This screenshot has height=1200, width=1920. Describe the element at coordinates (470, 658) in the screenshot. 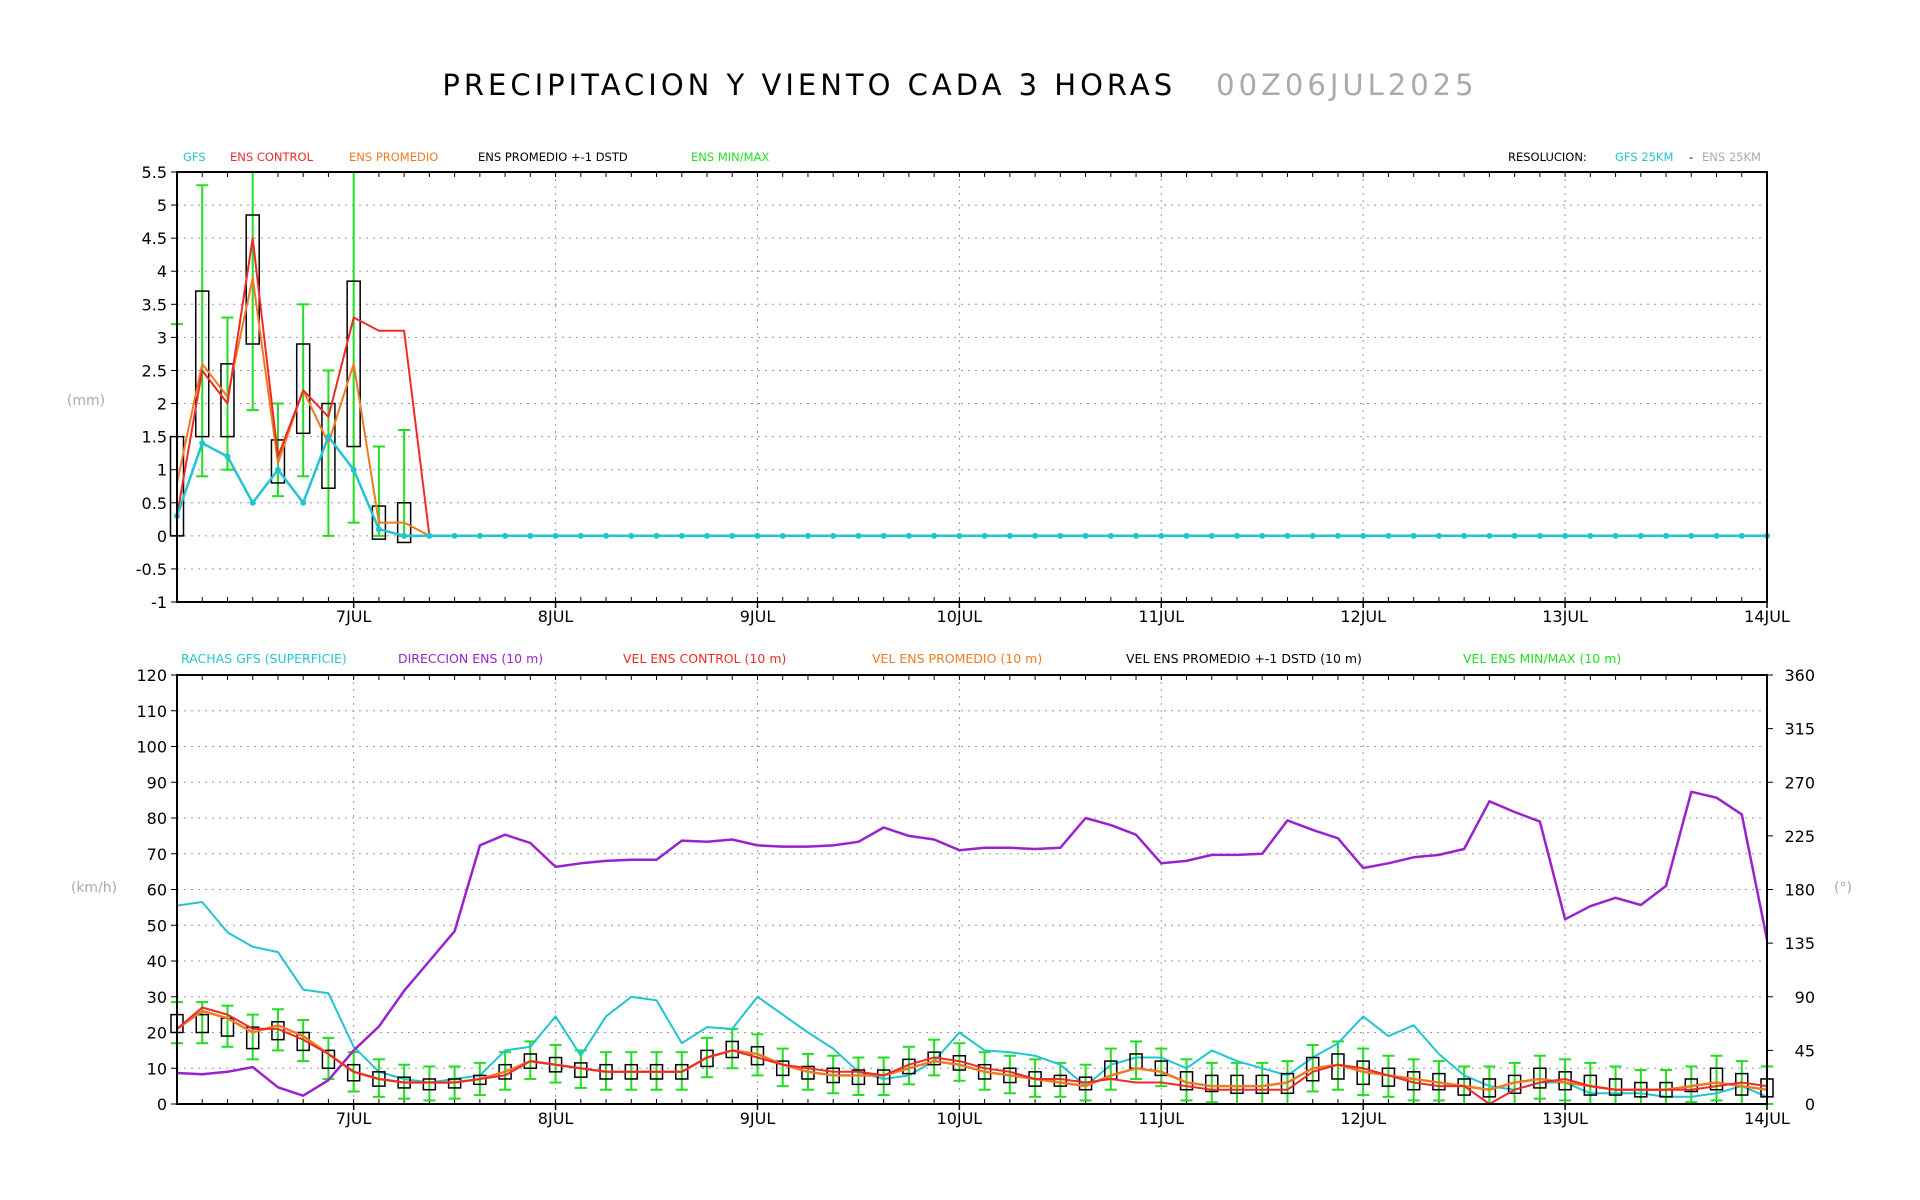

I see `wind-legend-item: DIRECCION ENS (10 m)` at that location.